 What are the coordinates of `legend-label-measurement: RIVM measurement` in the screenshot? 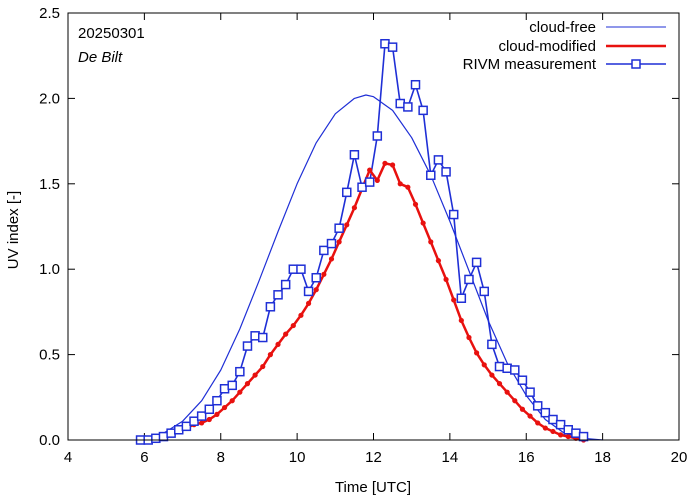 It's located at (530, 64).